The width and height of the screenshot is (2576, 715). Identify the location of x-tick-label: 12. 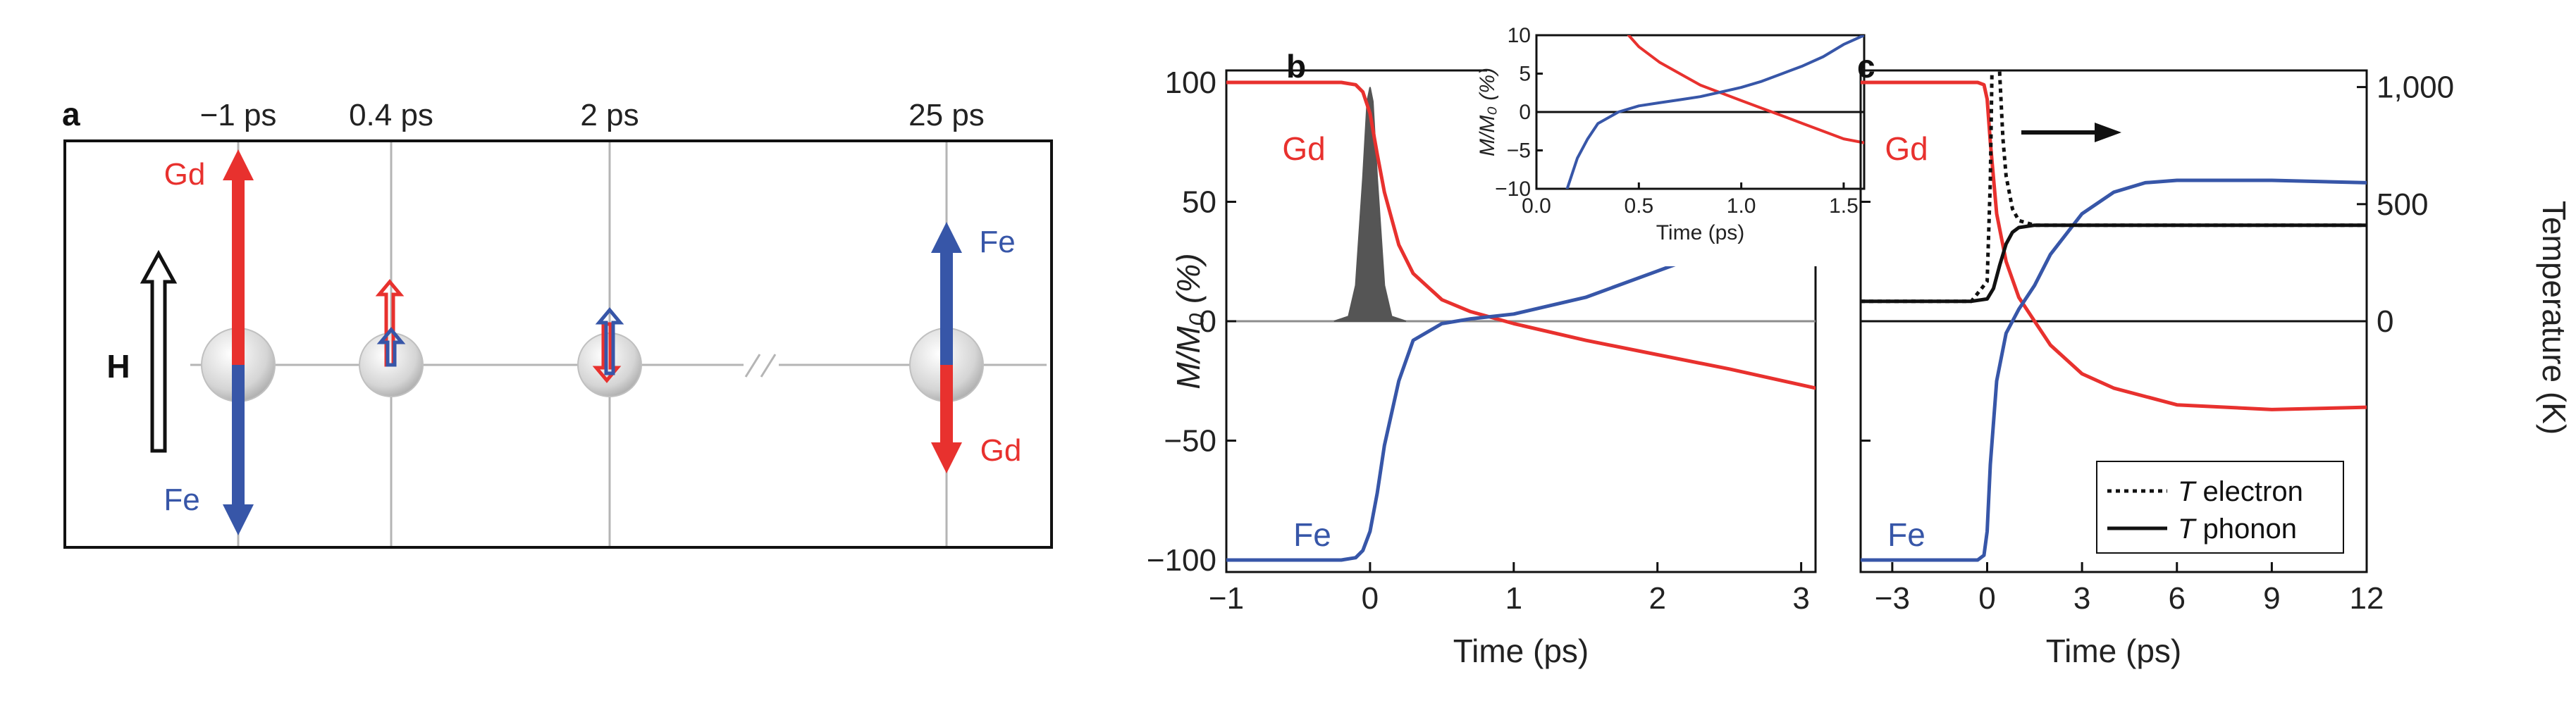
(2367, 599).